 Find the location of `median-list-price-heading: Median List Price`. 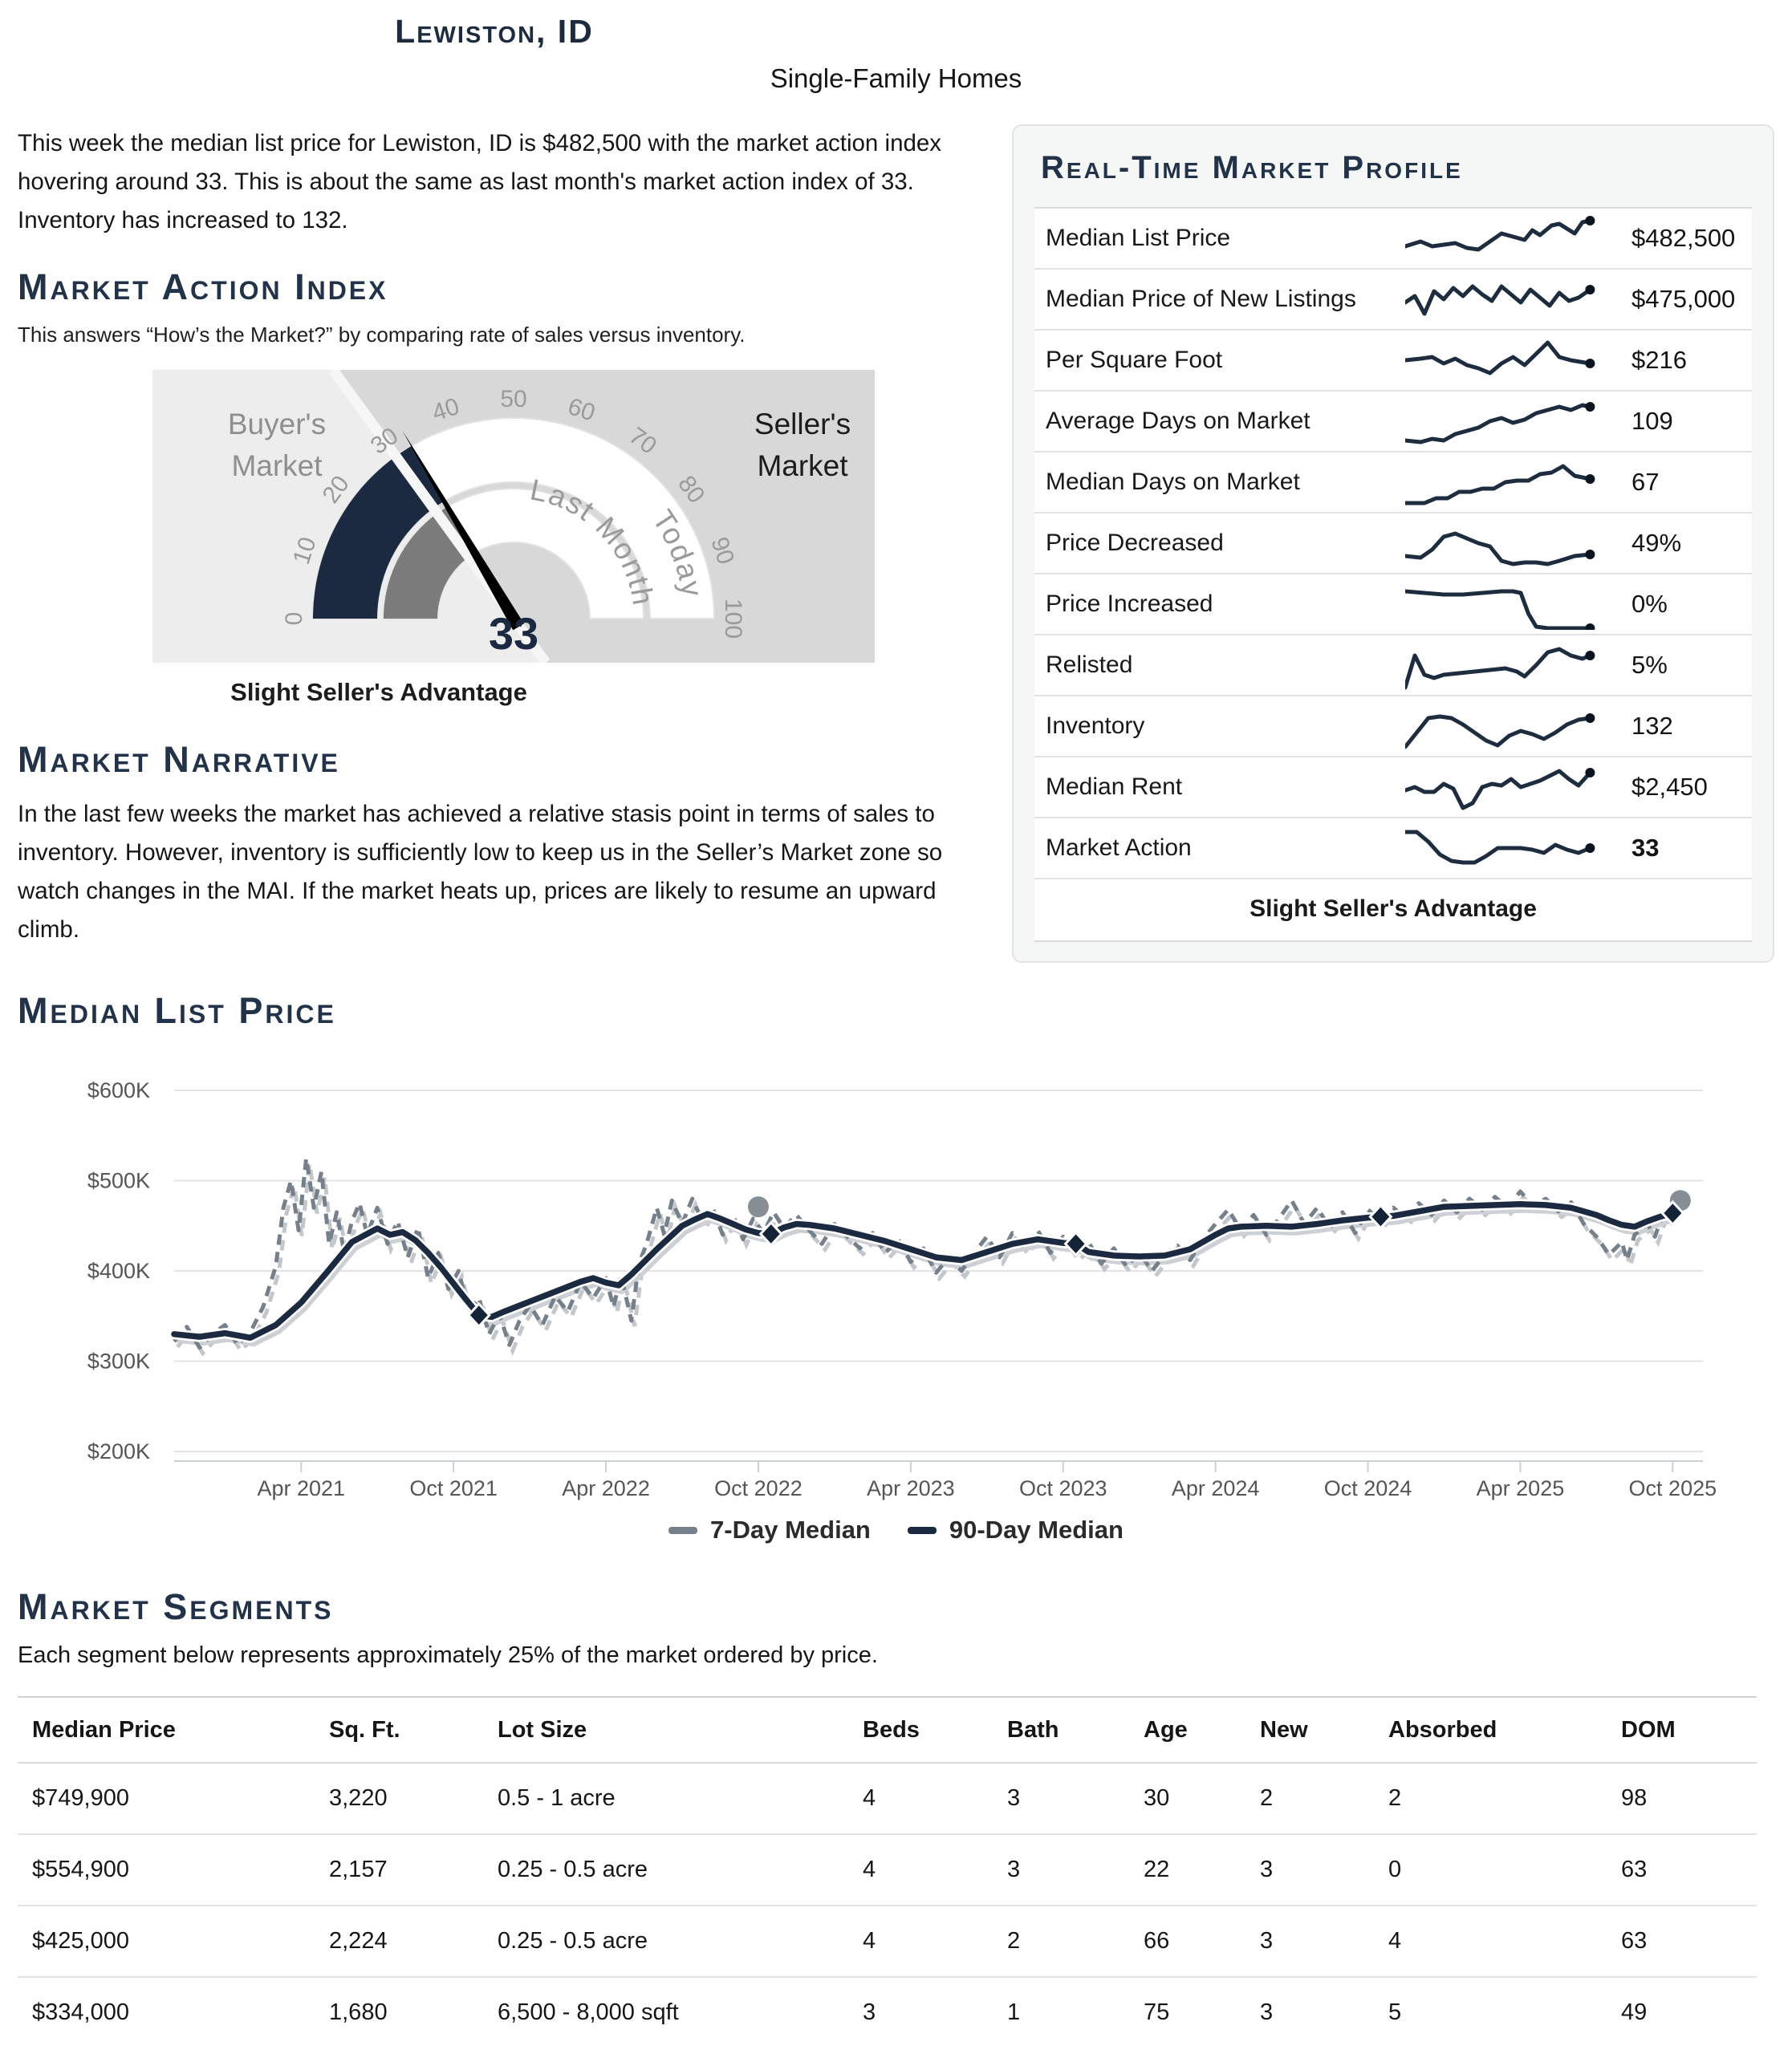

median-list-price-heading: Median List Price is located at coordinates (177, 1010).